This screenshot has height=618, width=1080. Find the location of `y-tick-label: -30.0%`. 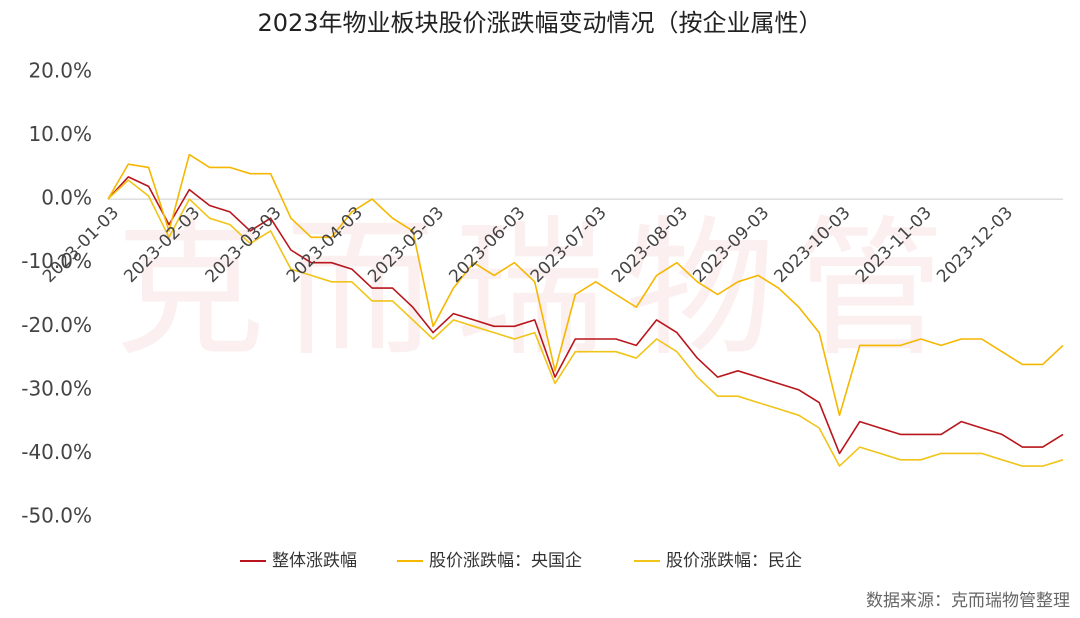

y-tick-label: -30.0% is located at coordinates (56, 388).